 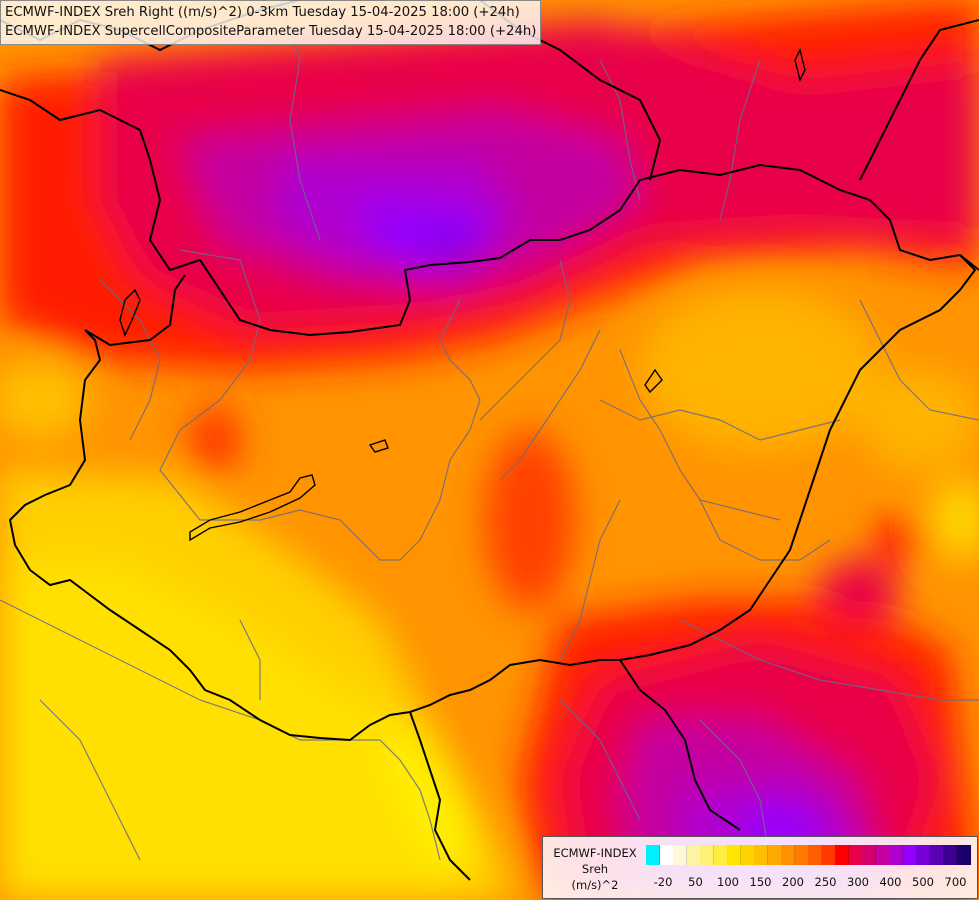 What do you see at coordinates (858, 882) in the screenshot?
I see `legend-tick-label: 300` at bounding box center [858, 882].